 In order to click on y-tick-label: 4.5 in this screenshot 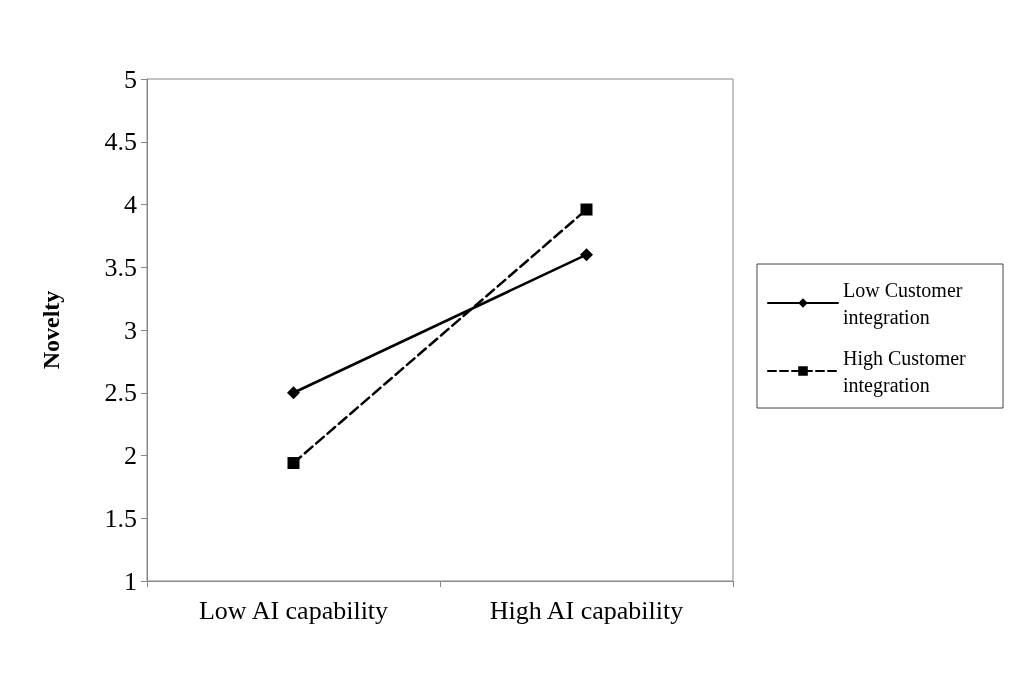, I will do `click(120, 142)`.